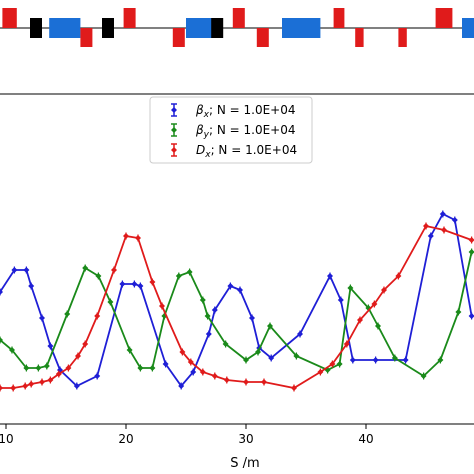  I want to click on legend-entry: Dx; N = 1.0E+04, so click(234, 151).